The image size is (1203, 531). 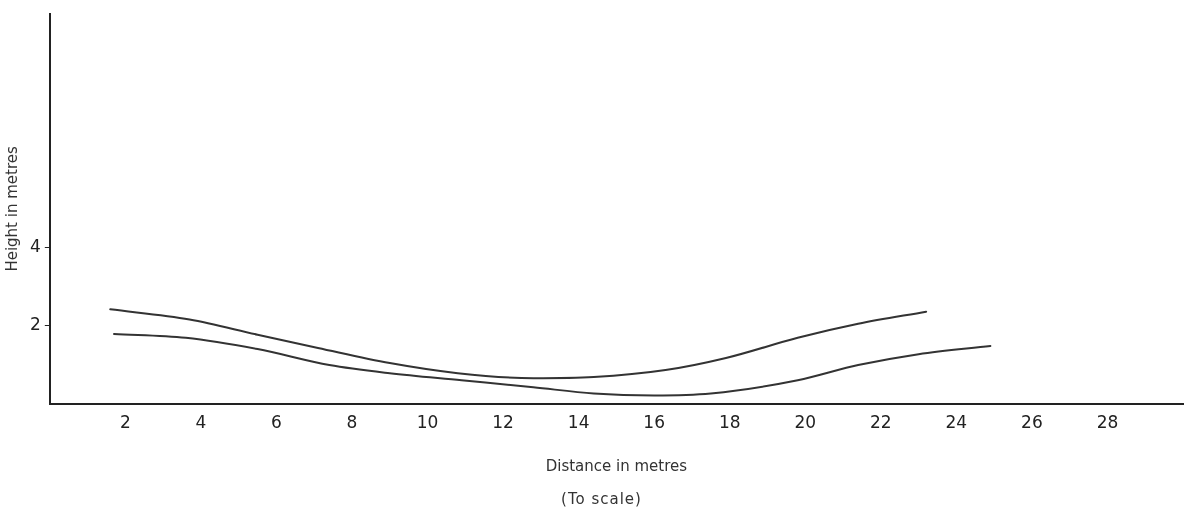 I want to click on x-tick-label: 18, so click(x=729, y=422).